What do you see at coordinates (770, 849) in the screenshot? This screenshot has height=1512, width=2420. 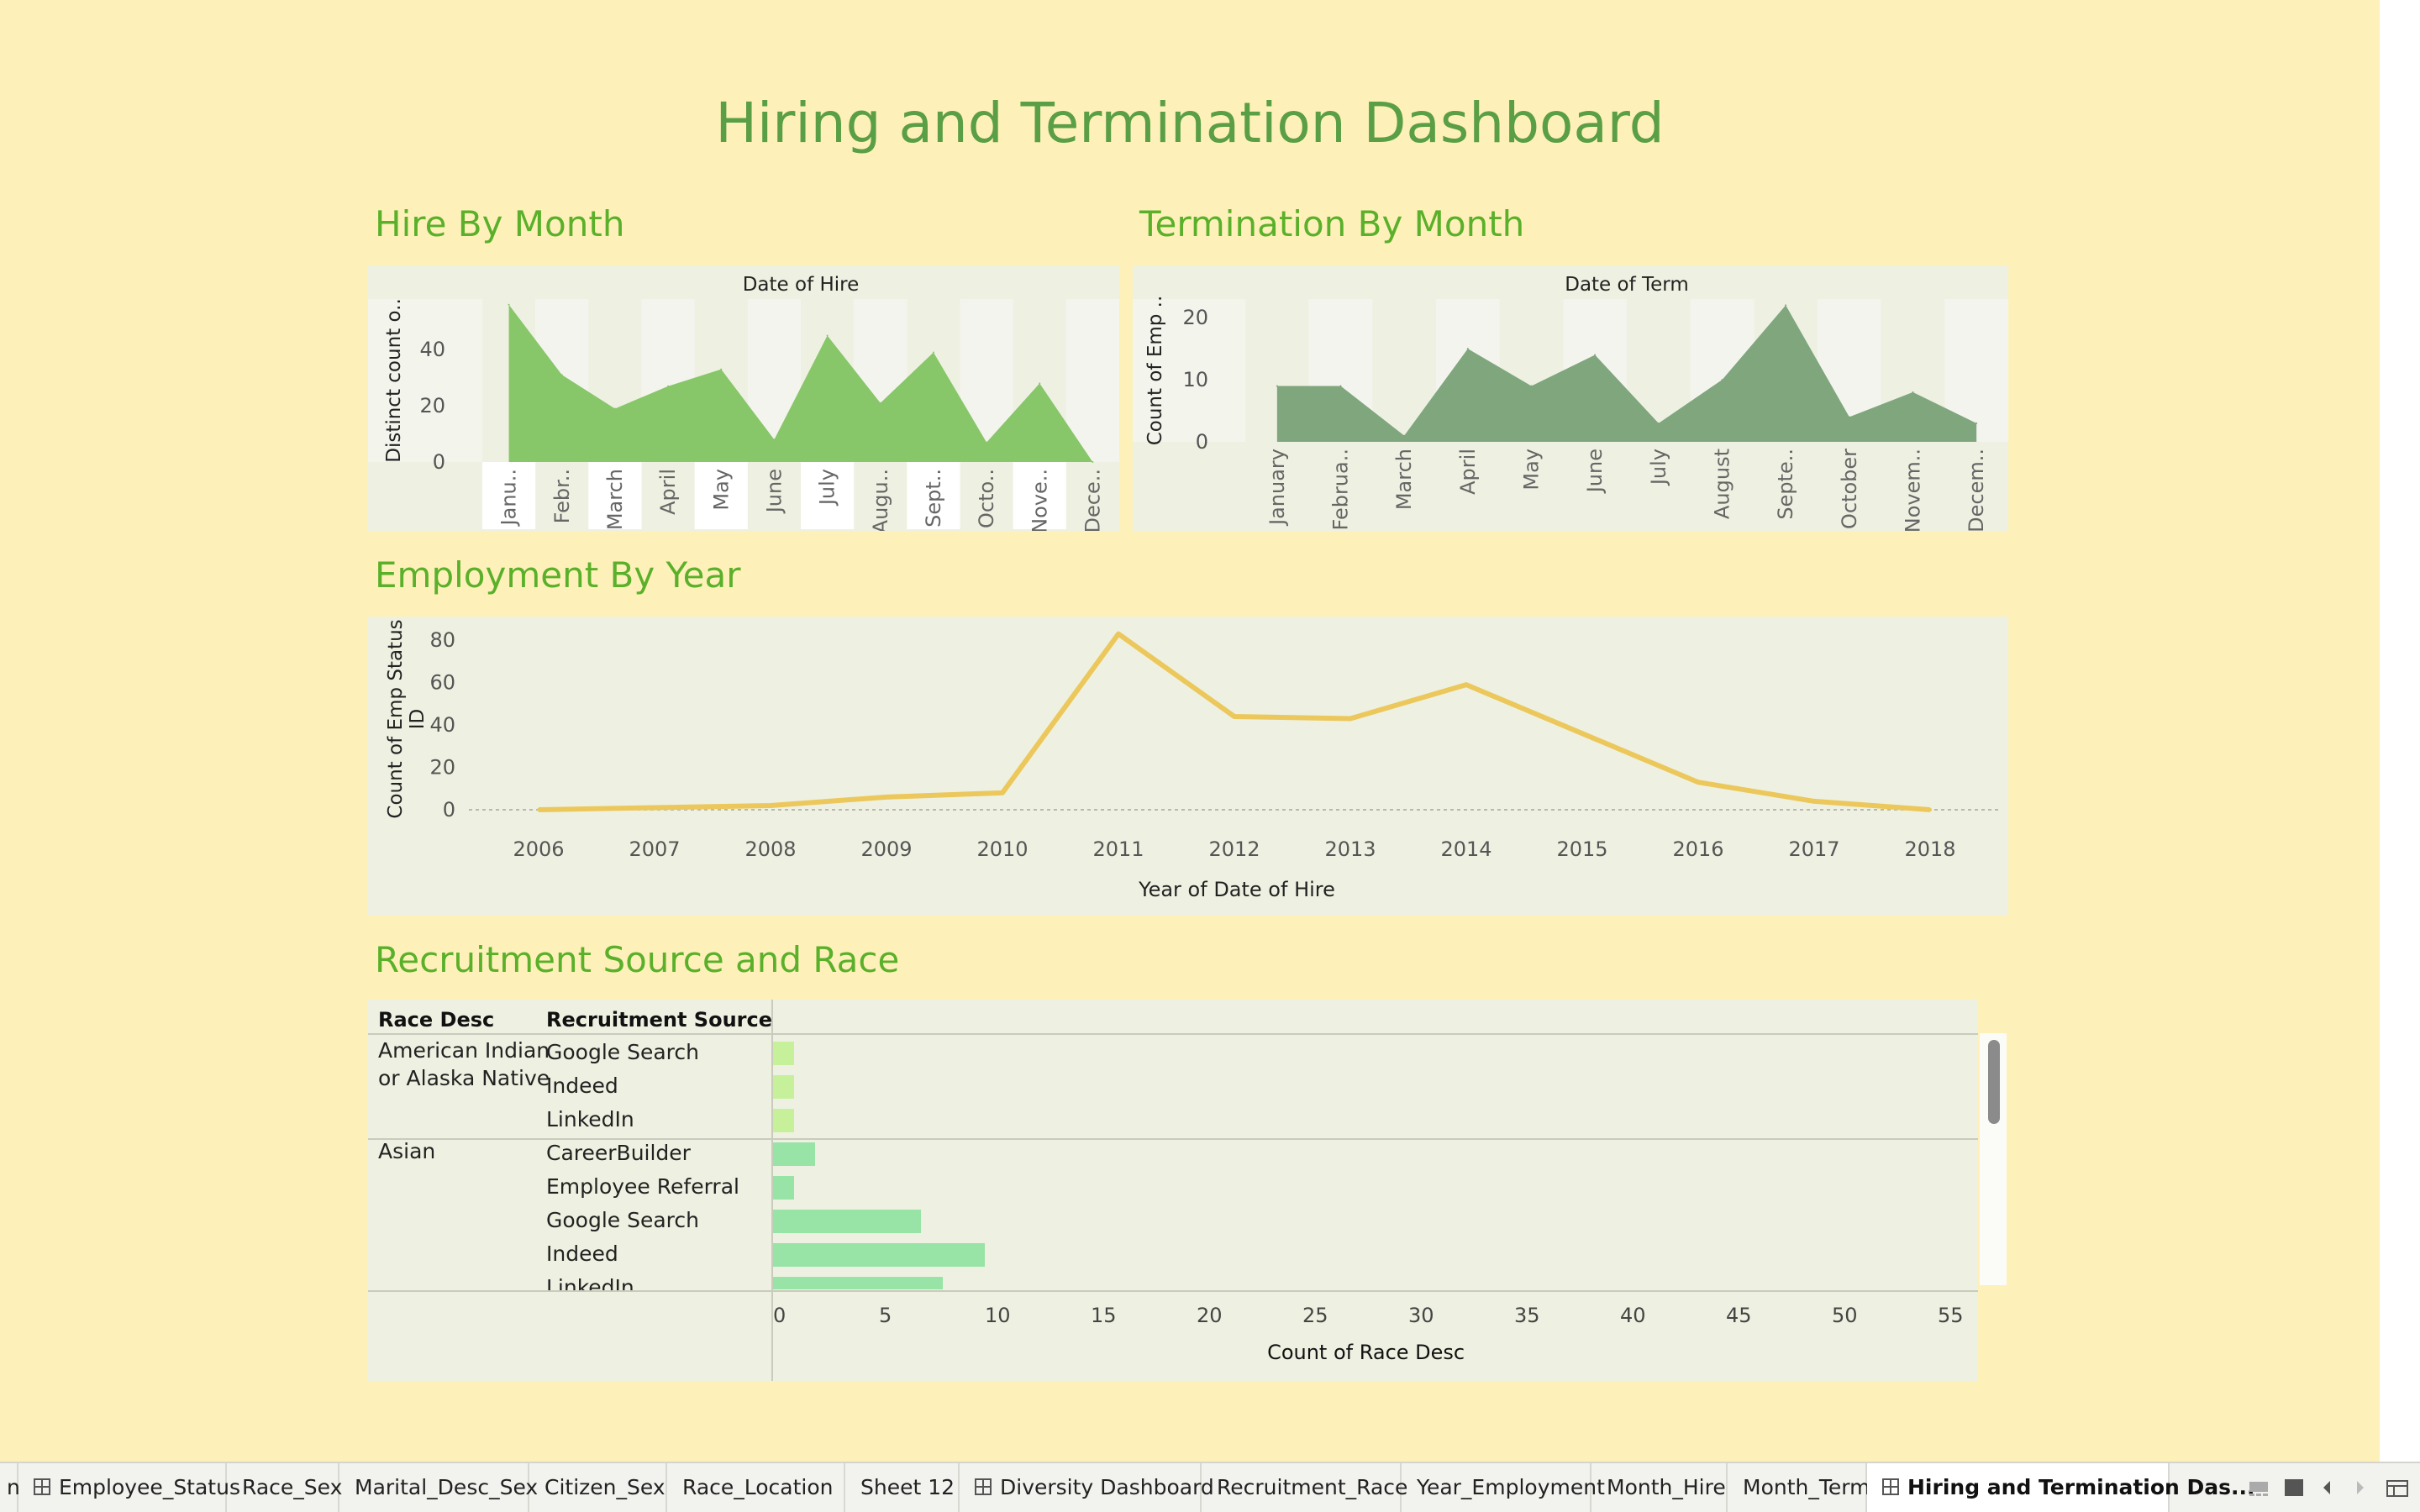 I see `x-tick-label: 2008` at bounding box center [770, 849].